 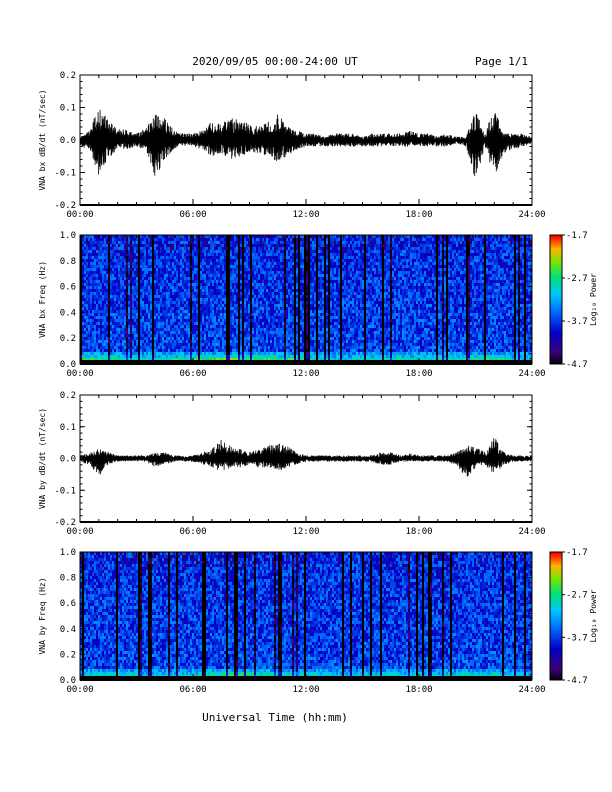 I want to click on page-indicator: Page 1/1, so click(x=501, y=61).